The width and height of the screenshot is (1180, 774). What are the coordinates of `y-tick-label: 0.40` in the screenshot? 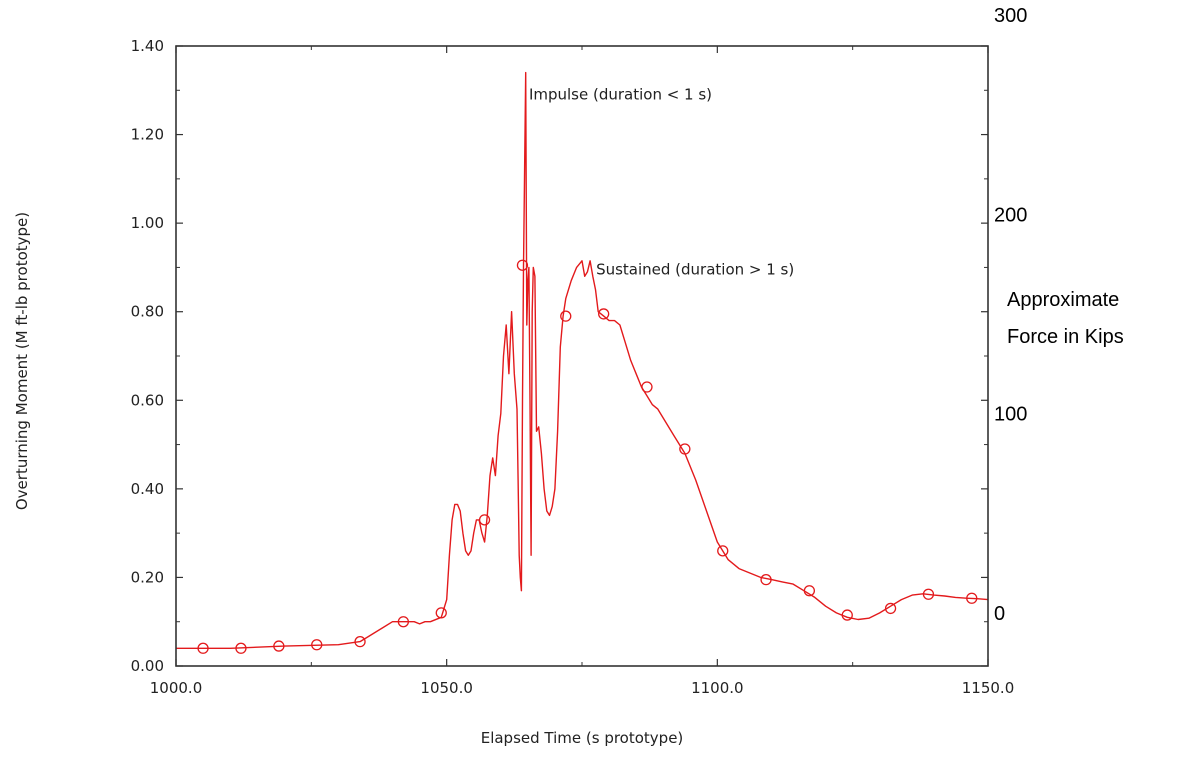 It's located at (147, 489).